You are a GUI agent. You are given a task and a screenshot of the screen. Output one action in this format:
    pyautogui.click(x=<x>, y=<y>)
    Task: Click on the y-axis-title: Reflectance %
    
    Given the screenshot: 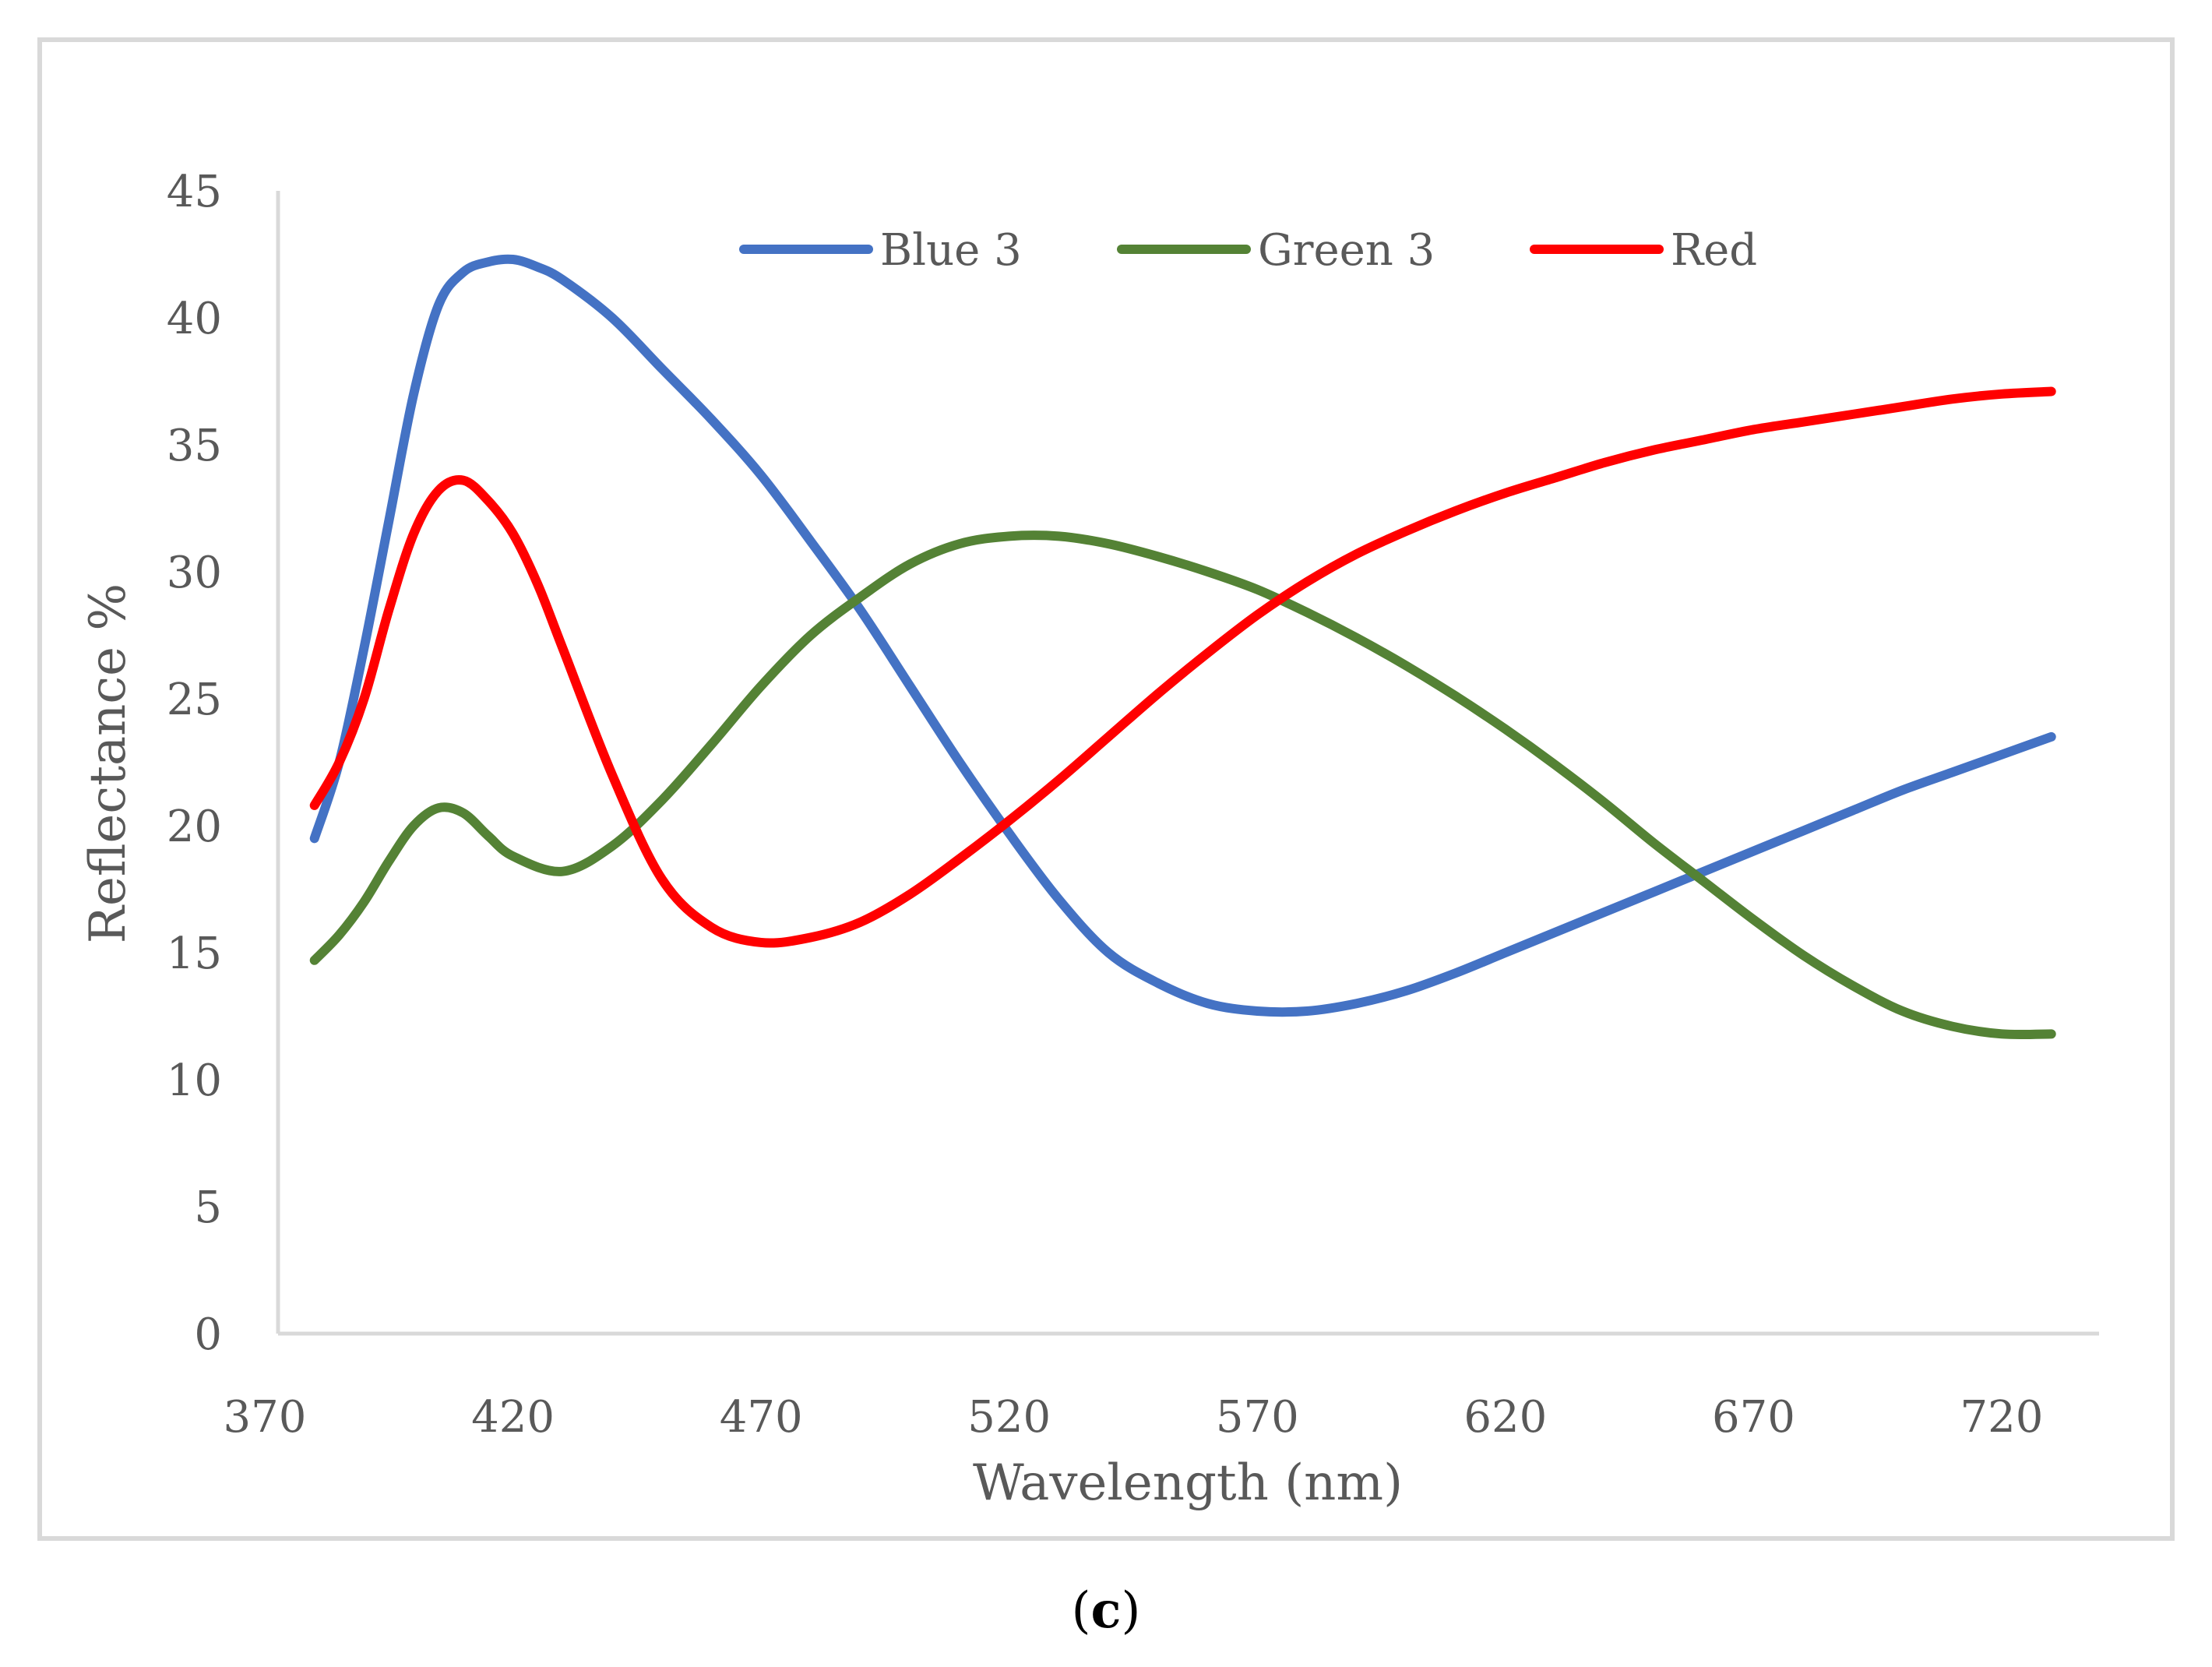 What is the action you would take?
    pyautogui.click(x=108, y=763)
    